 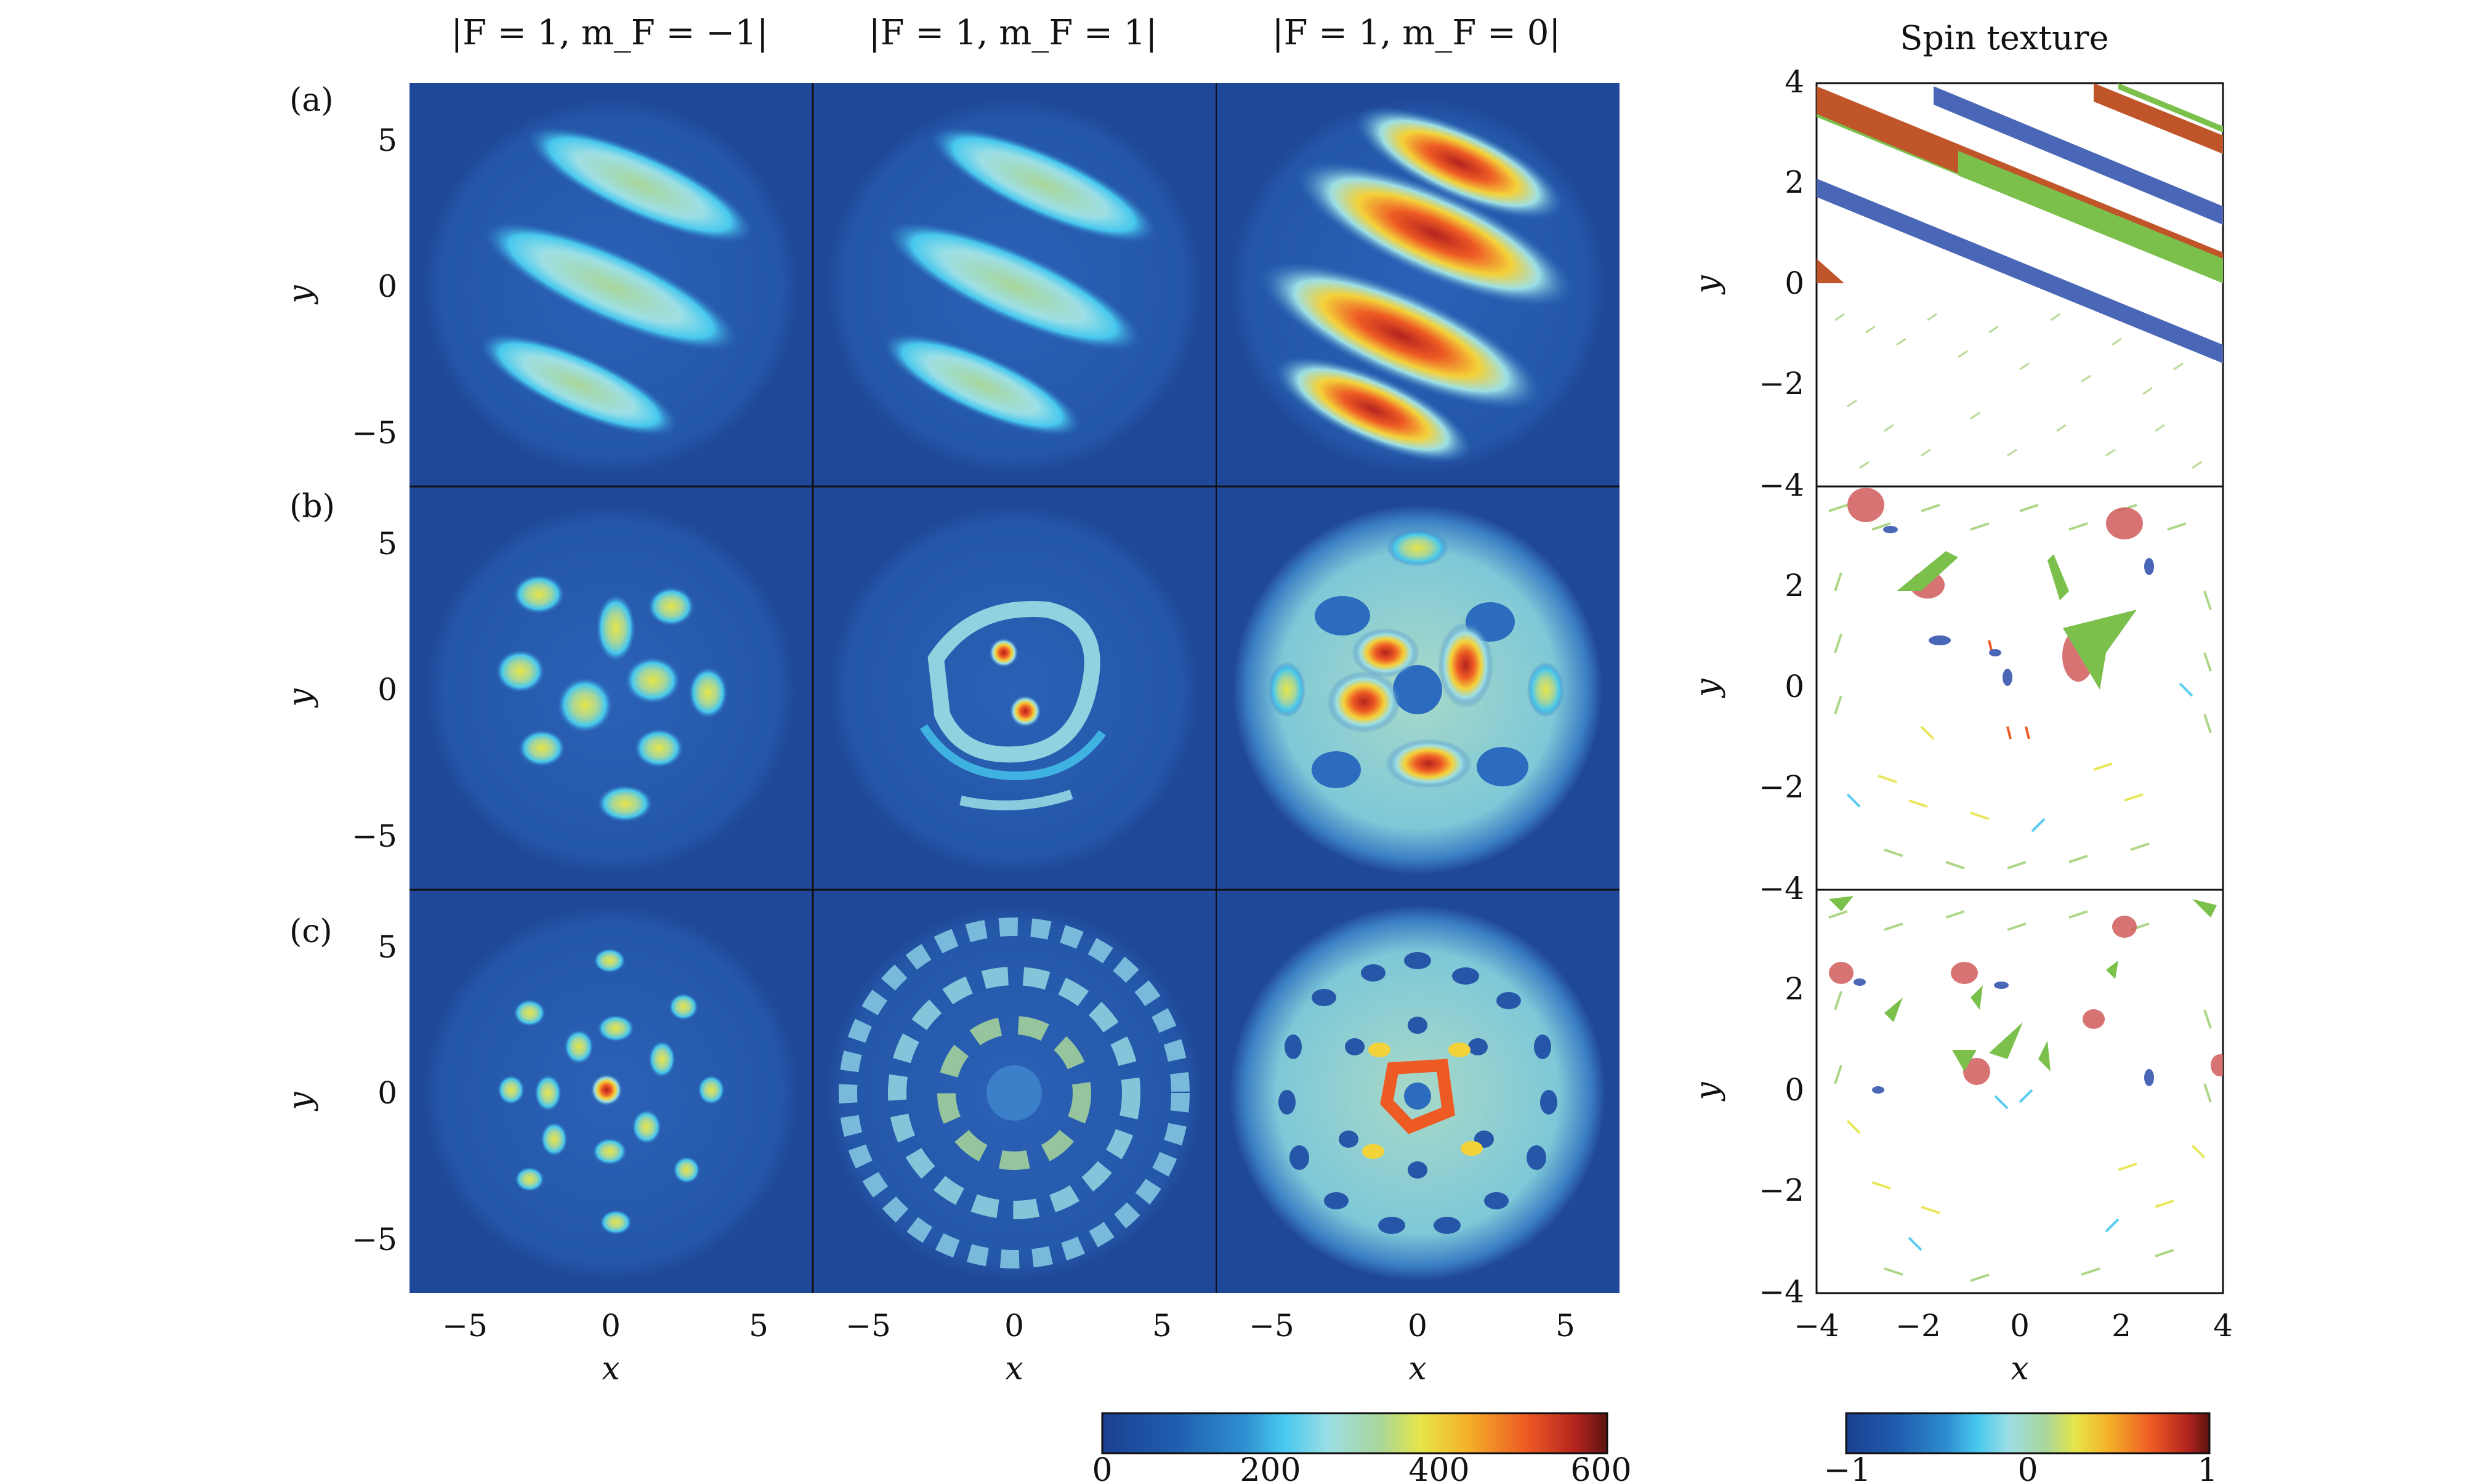 I want to click on x-tick-2-m5: −5, so click(x=868, y=1326).